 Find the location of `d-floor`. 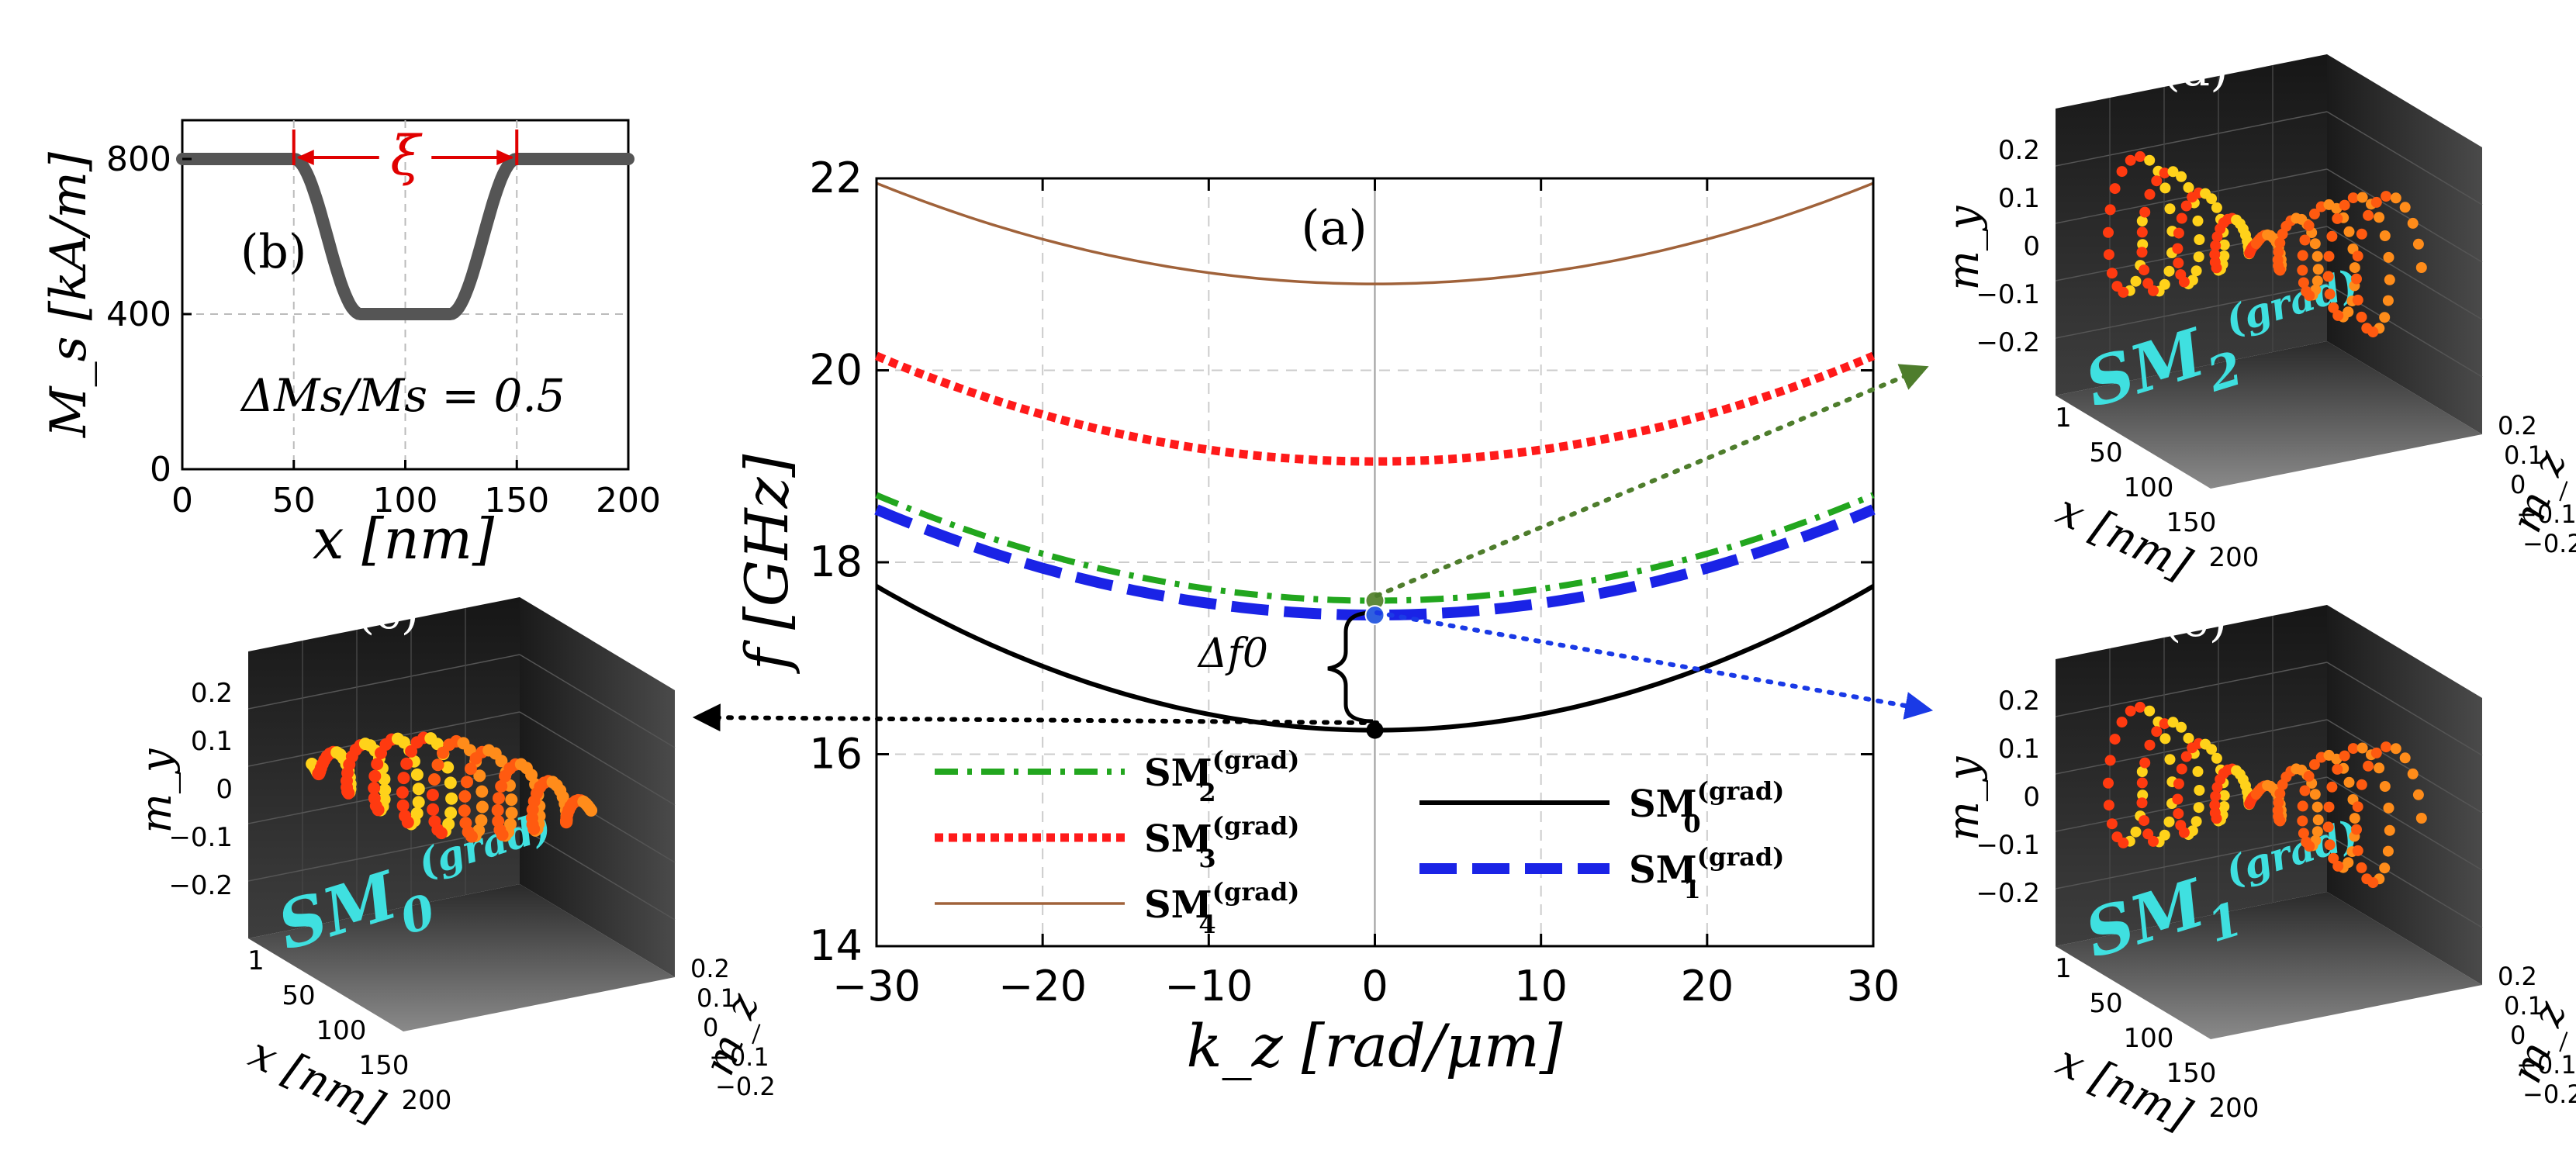

d-floor is located at coordinates (2269, 415).